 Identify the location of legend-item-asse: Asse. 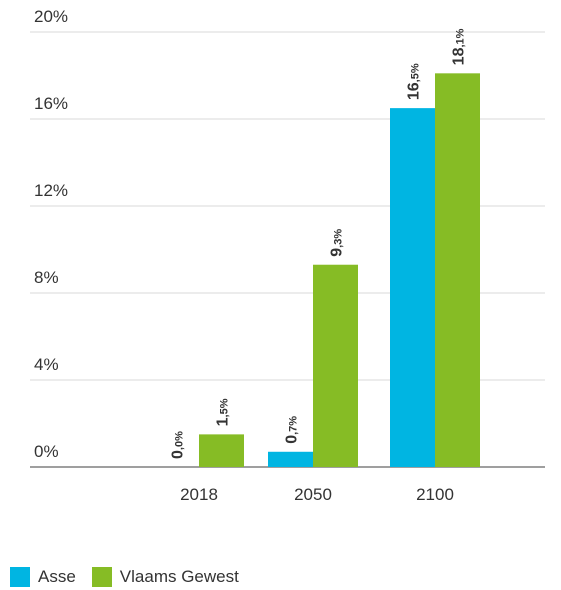
(43, 577).